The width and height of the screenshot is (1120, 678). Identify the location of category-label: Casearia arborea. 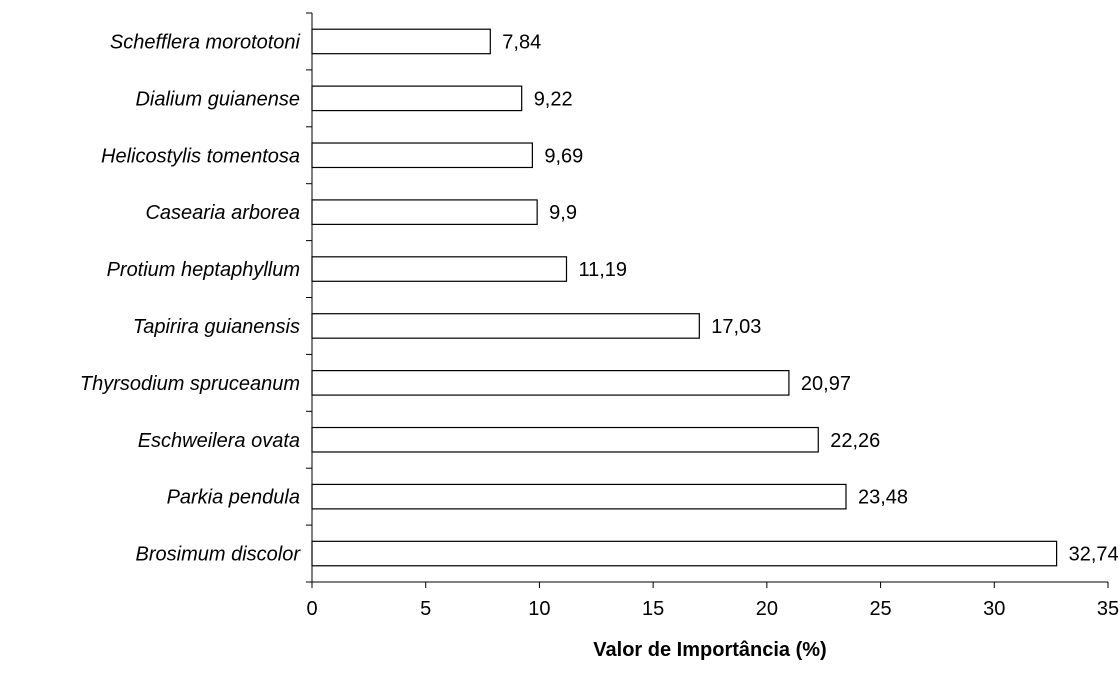
(222, 213).